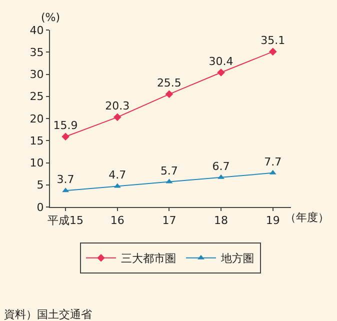 The image size is (337, 321). What do you see at coordinates (273, 41) in the screenshot?
I see `data-label: 35.1` at bounding box center [273, 41].